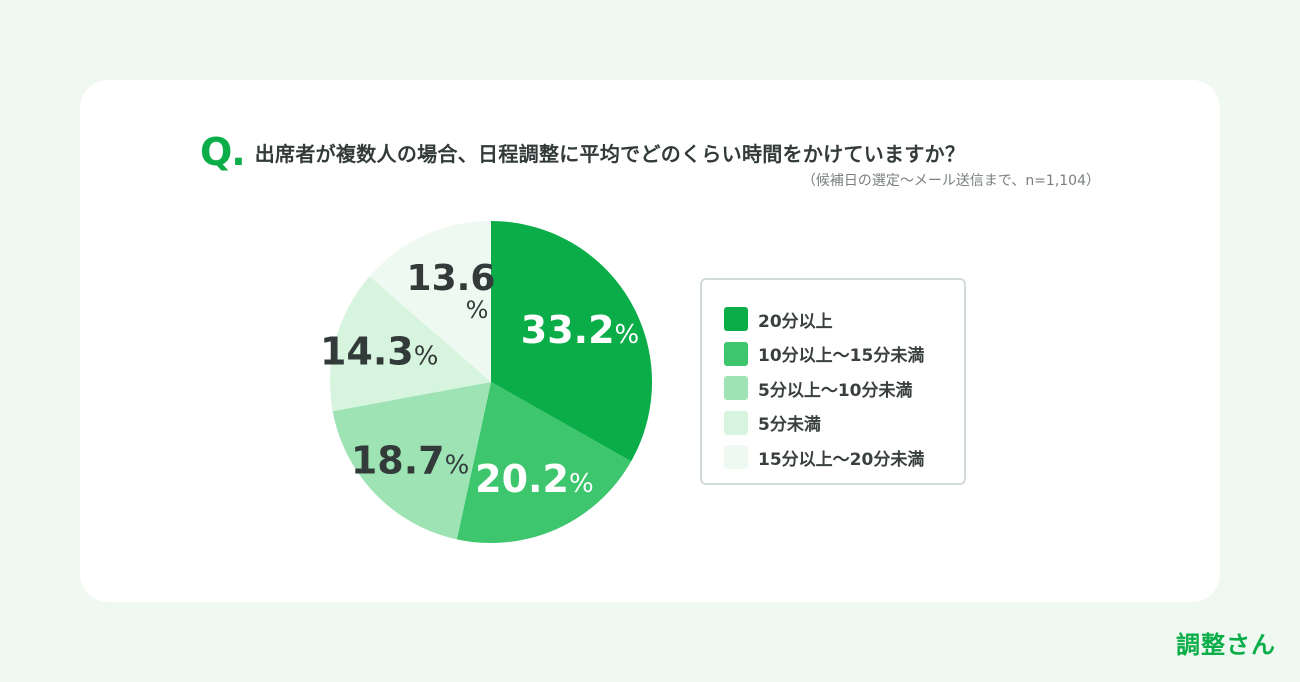 This screenshot has height=682, width=1300. I want to click on question-mark: Q., so click(223, 152).